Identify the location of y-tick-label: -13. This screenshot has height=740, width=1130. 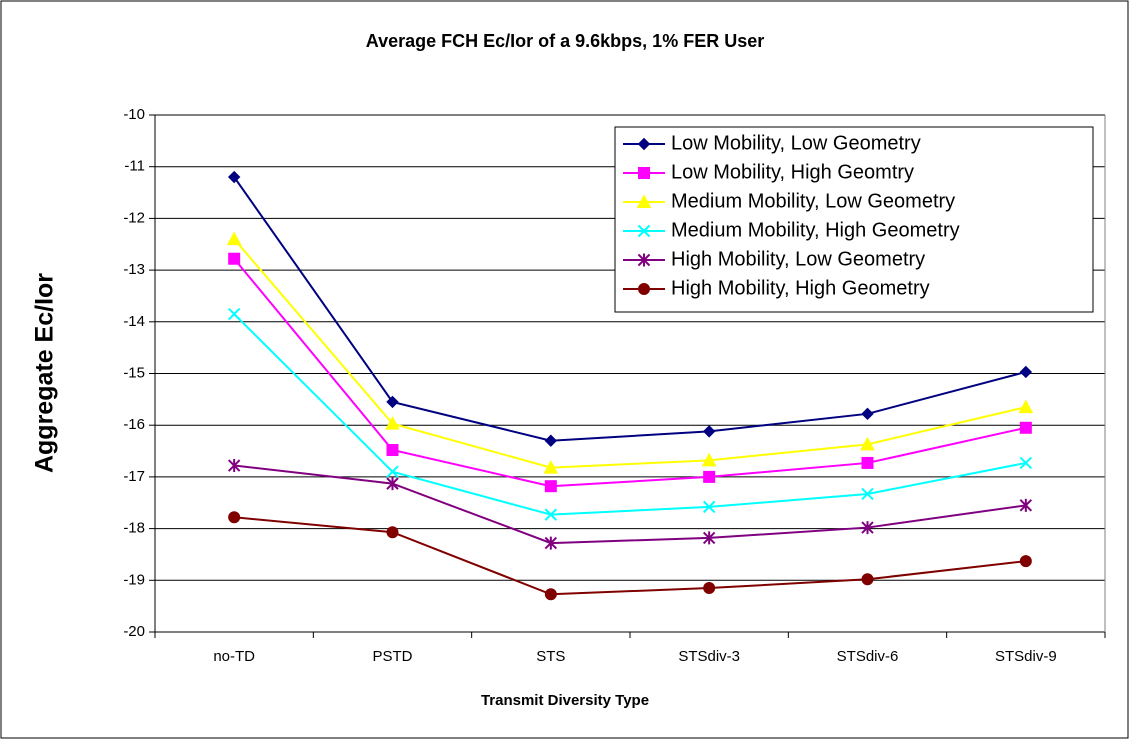
(134, 269).